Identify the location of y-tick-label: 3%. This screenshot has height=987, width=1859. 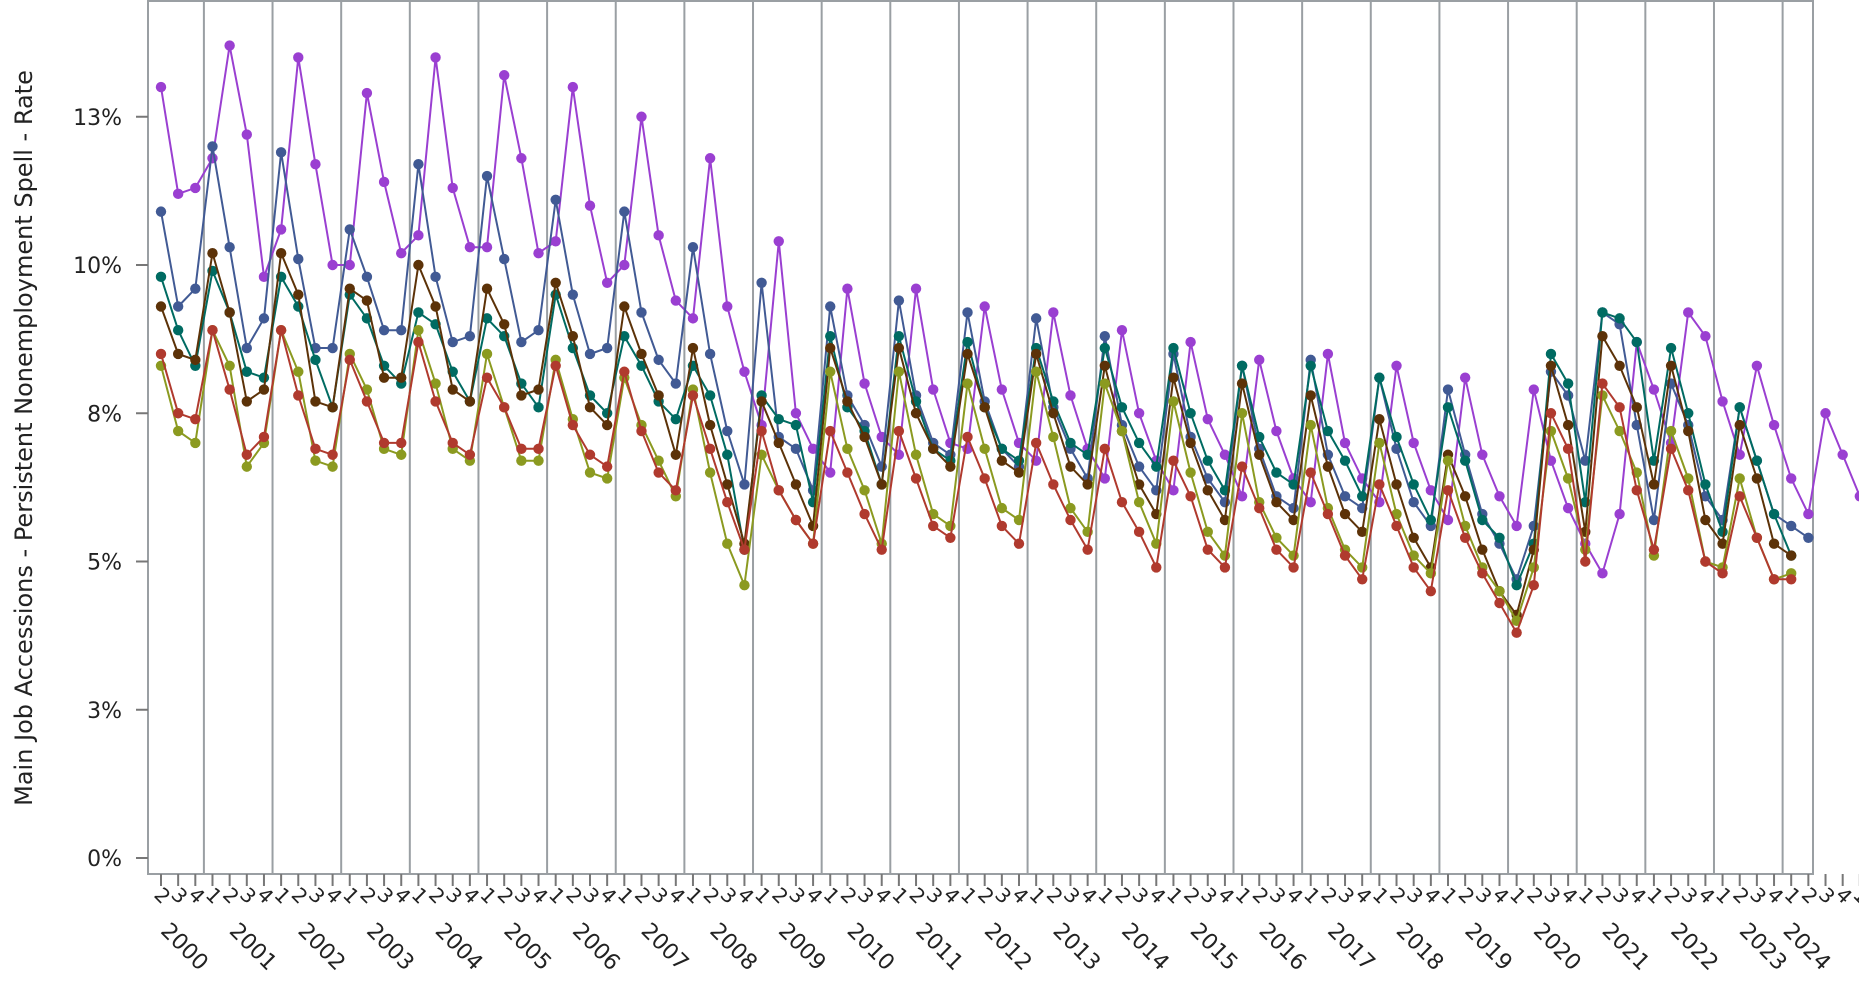
(104, 711).